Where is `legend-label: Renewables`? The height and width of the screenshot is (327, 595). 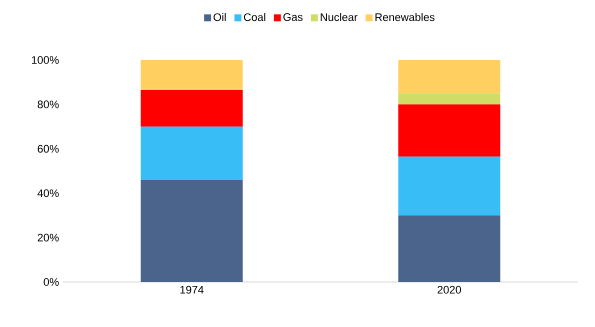 legend-label: Renewables is located at coordinates (405, 17).